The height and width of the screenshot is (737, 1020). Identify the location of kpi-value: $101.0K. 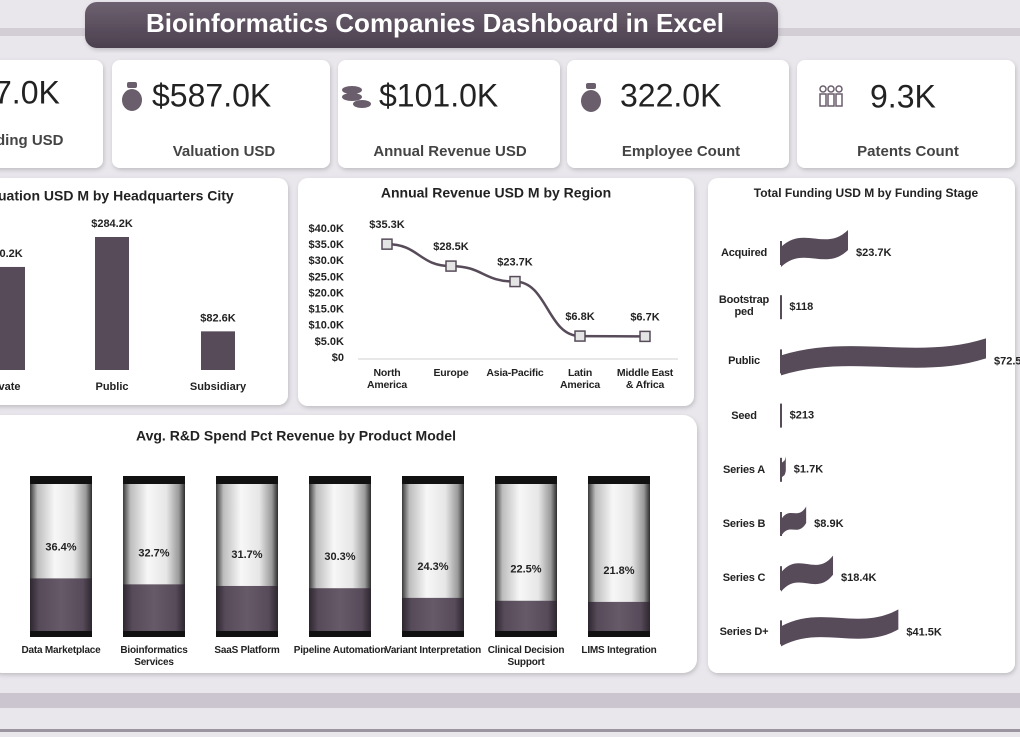
(438, 95).